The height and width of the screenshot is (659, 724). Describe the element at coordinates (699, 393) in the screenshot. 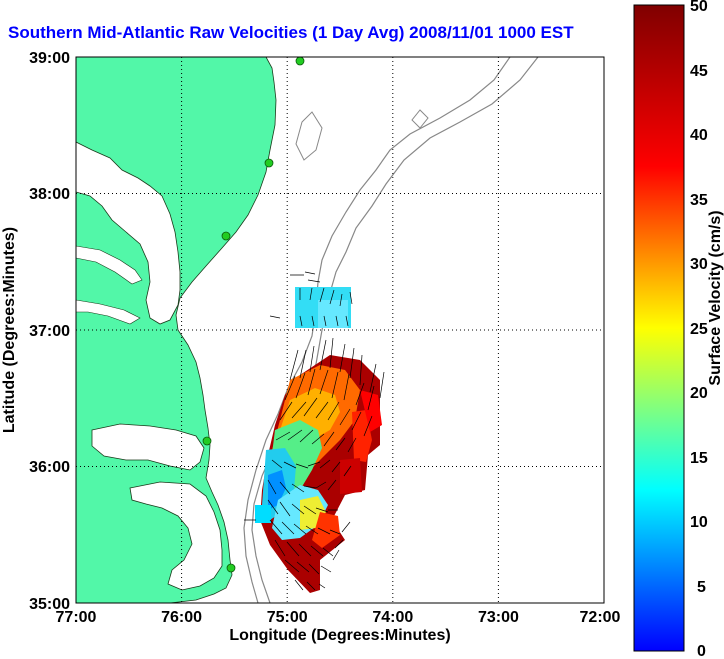

I see `colorbar-tick-label: 20` at that location.